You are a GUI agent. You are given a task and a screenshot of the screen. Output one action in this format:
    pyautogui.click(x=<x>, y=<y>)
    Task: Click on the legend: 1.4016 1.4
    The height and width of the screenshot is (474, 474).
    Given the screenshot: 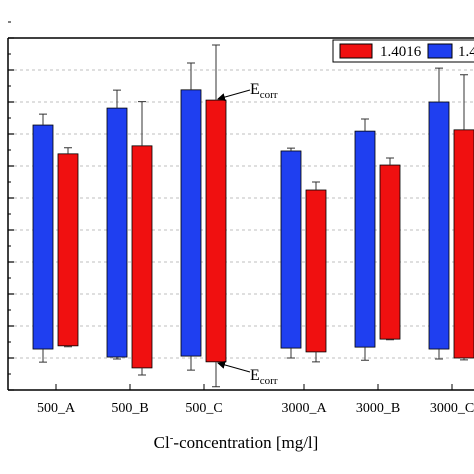 What is the action you would take?
    pyautogui.click(x=403, y=51)
    